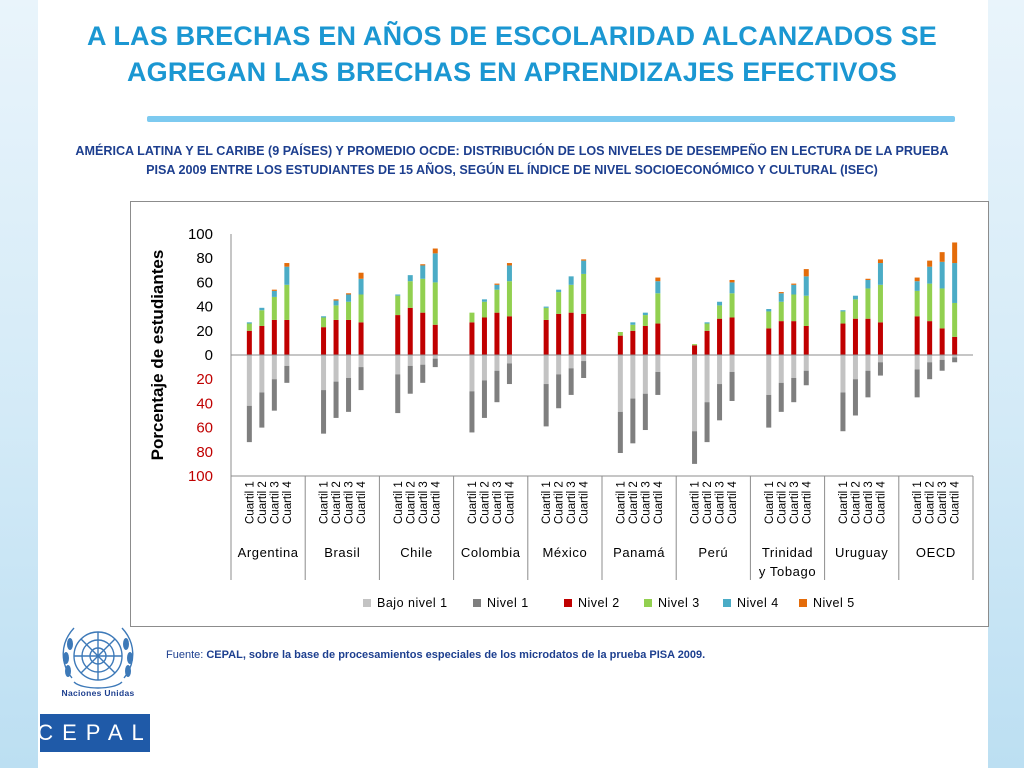 The image size is (1024, 768). Describe the element at coordinates (508, 603) in the screenshot. I see `legend-label: Nivel 1` at that location.